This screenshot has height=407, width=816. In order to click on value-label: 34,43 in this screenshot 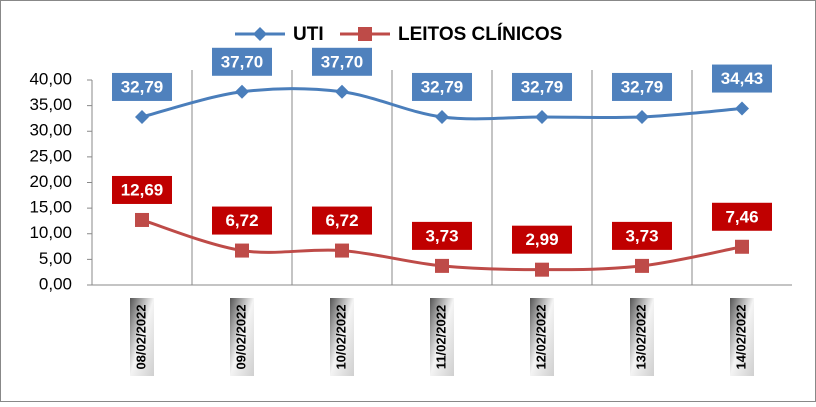, I will do `click(742, 78)`.